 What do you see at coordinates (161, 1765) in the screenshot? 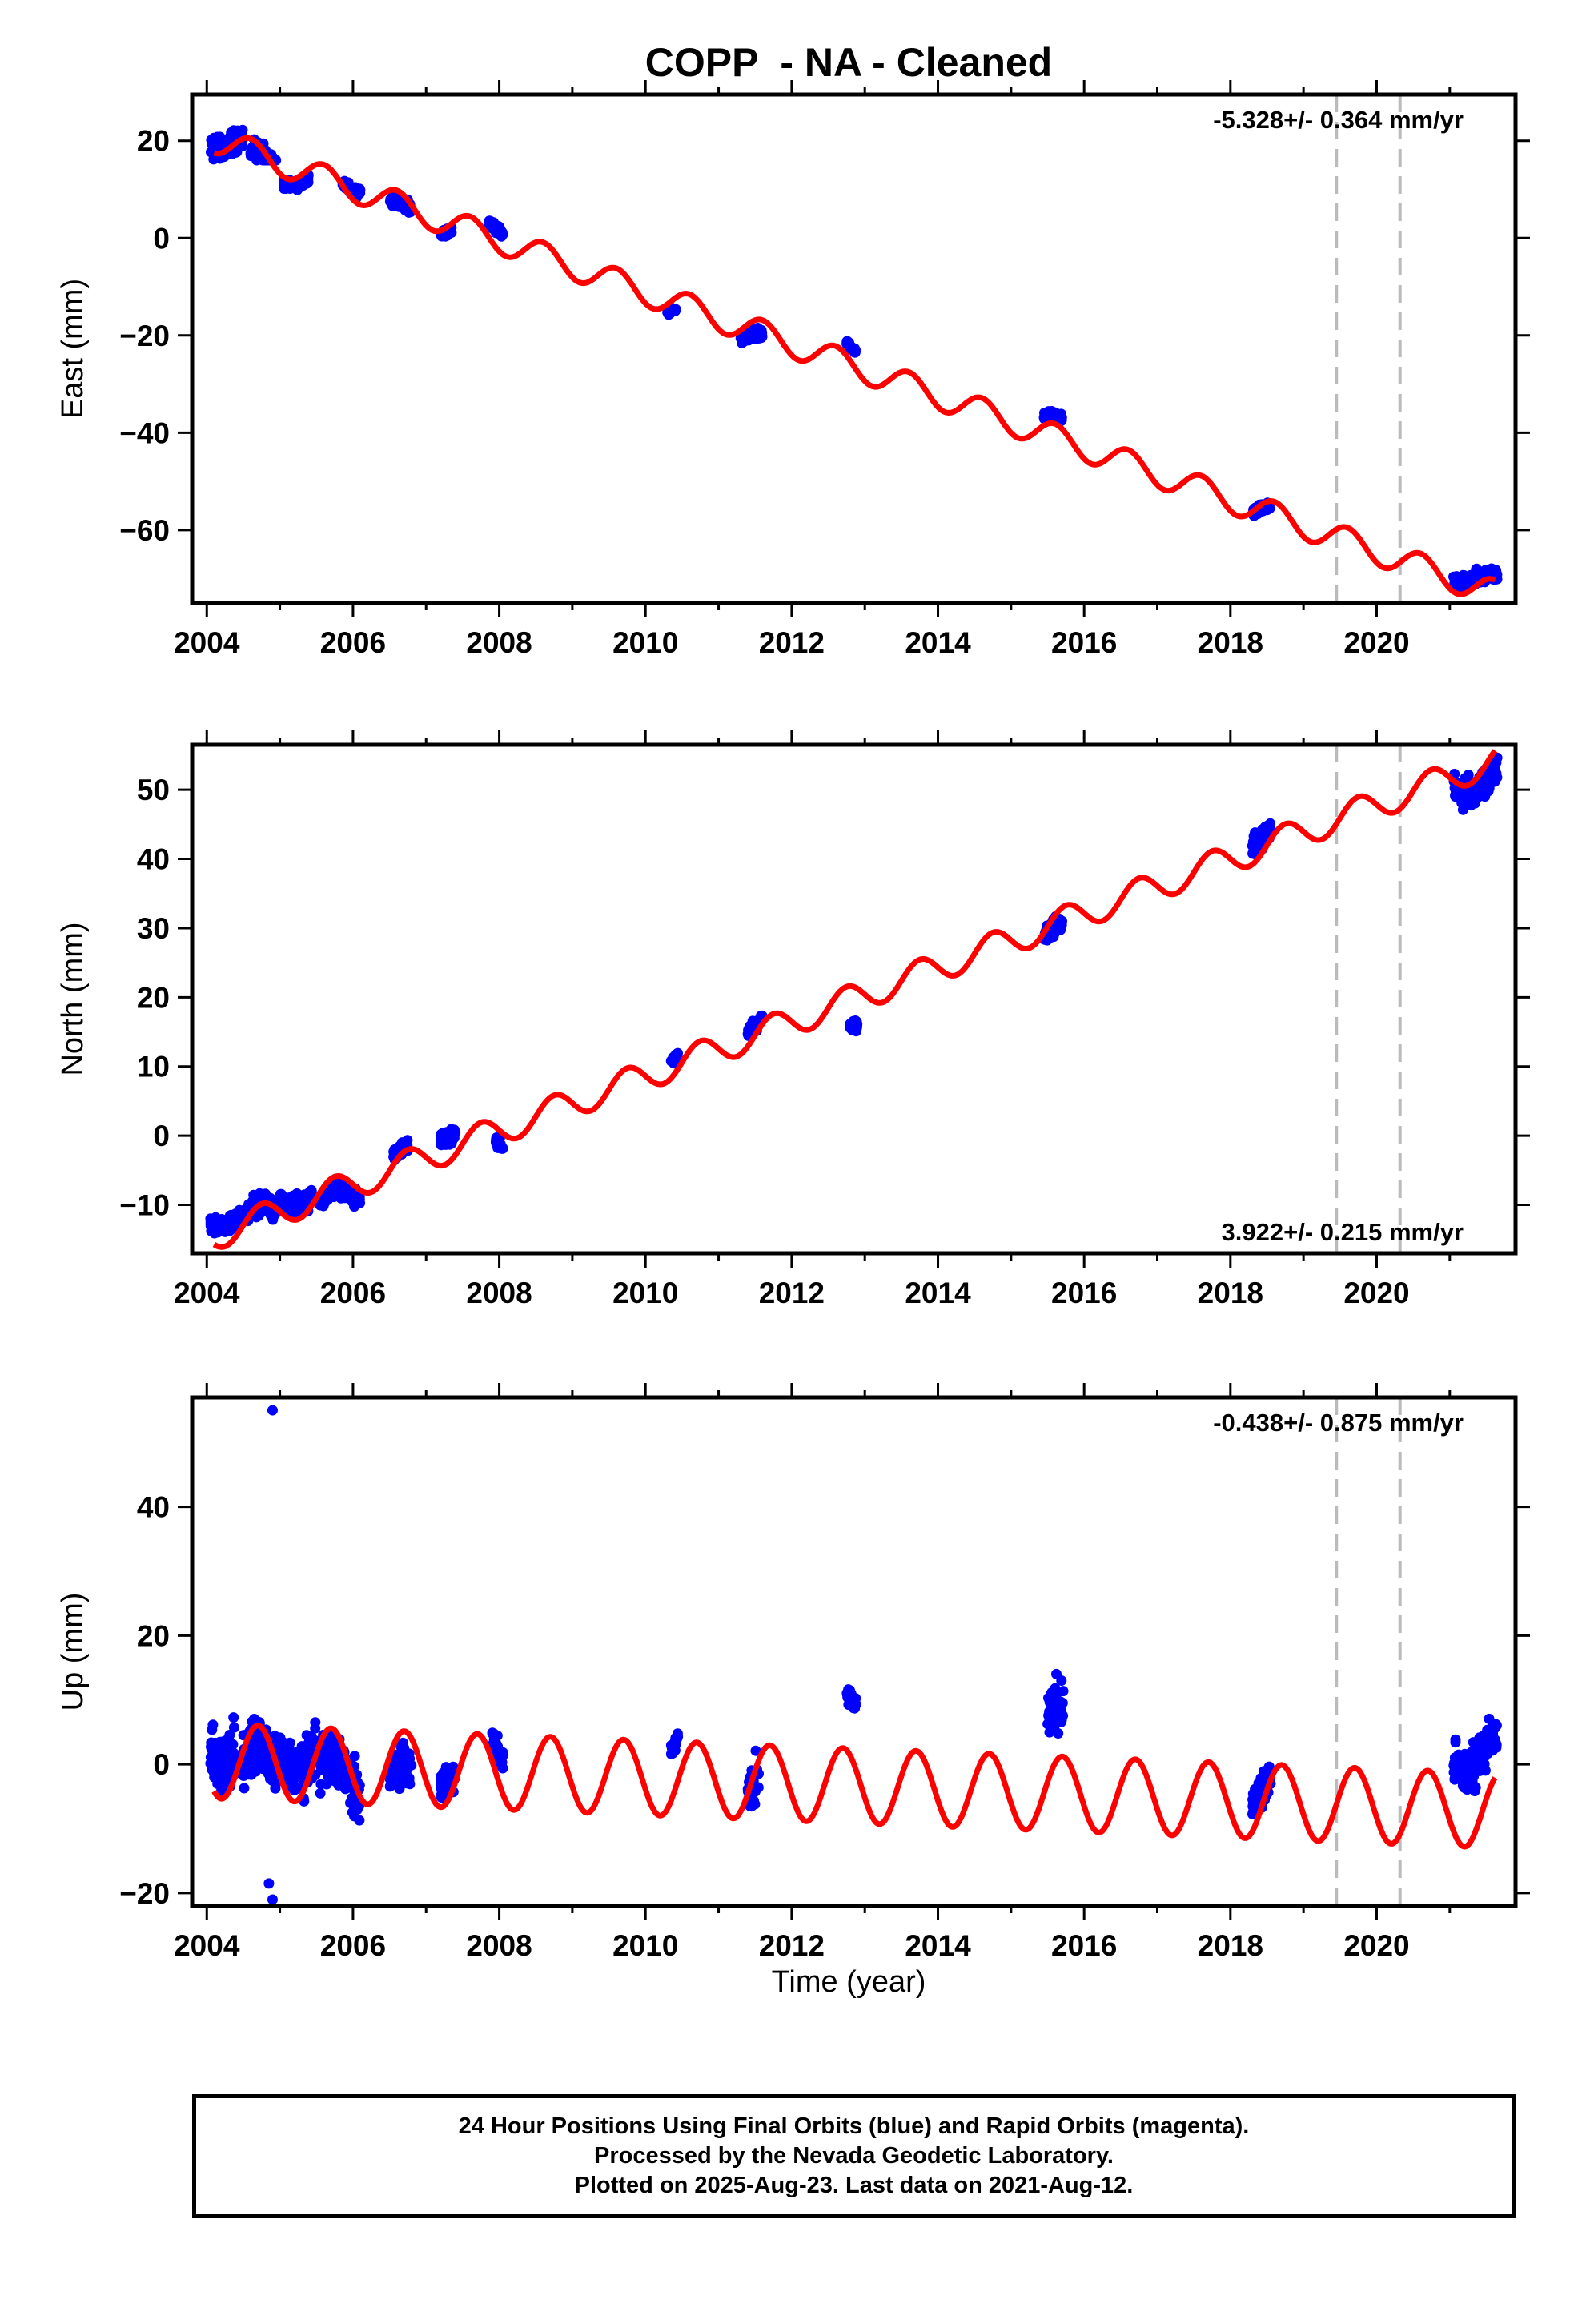
I see `up-y-tick-label: 0` at bounding box center [161, 1765].